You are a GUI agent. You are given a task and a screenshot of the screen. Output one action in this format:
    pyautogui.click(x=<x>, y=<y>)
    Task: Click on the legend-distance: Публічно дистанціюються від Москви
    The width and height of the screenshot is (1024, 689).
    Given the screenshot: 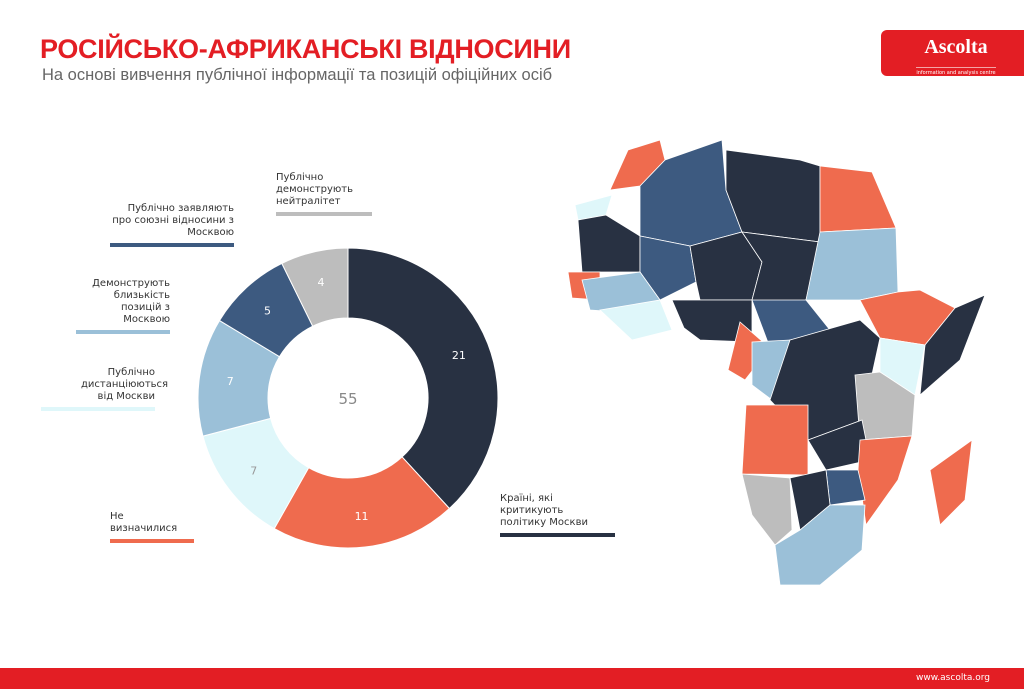 What is the action you would take?
    pyautogui.click(x=104, y=389)
    